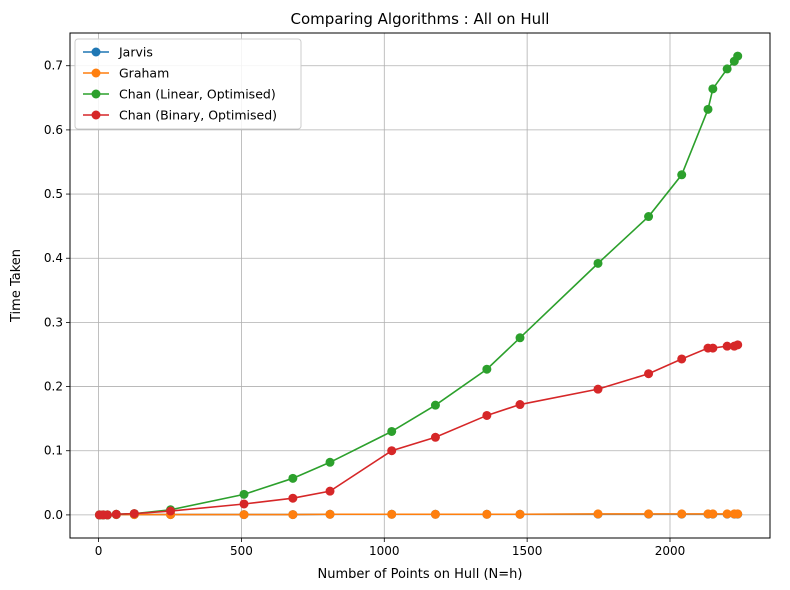 The width and height of the screenshot is (790, 590). I want to click on y-tick-label: 0.0, so click(53, 515).